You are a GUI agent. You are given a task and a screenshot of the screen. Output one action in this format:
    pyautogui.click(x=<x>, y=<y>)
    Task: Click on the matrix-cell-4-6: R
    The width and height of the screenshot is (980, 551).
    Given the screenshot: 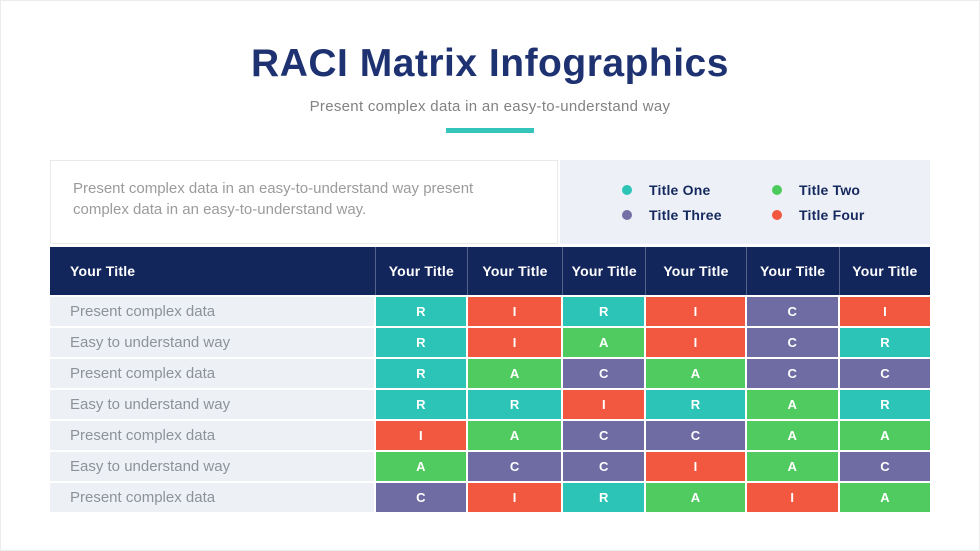 What is the action you would take?
    pyautogui.click(x=884, y=404)
    